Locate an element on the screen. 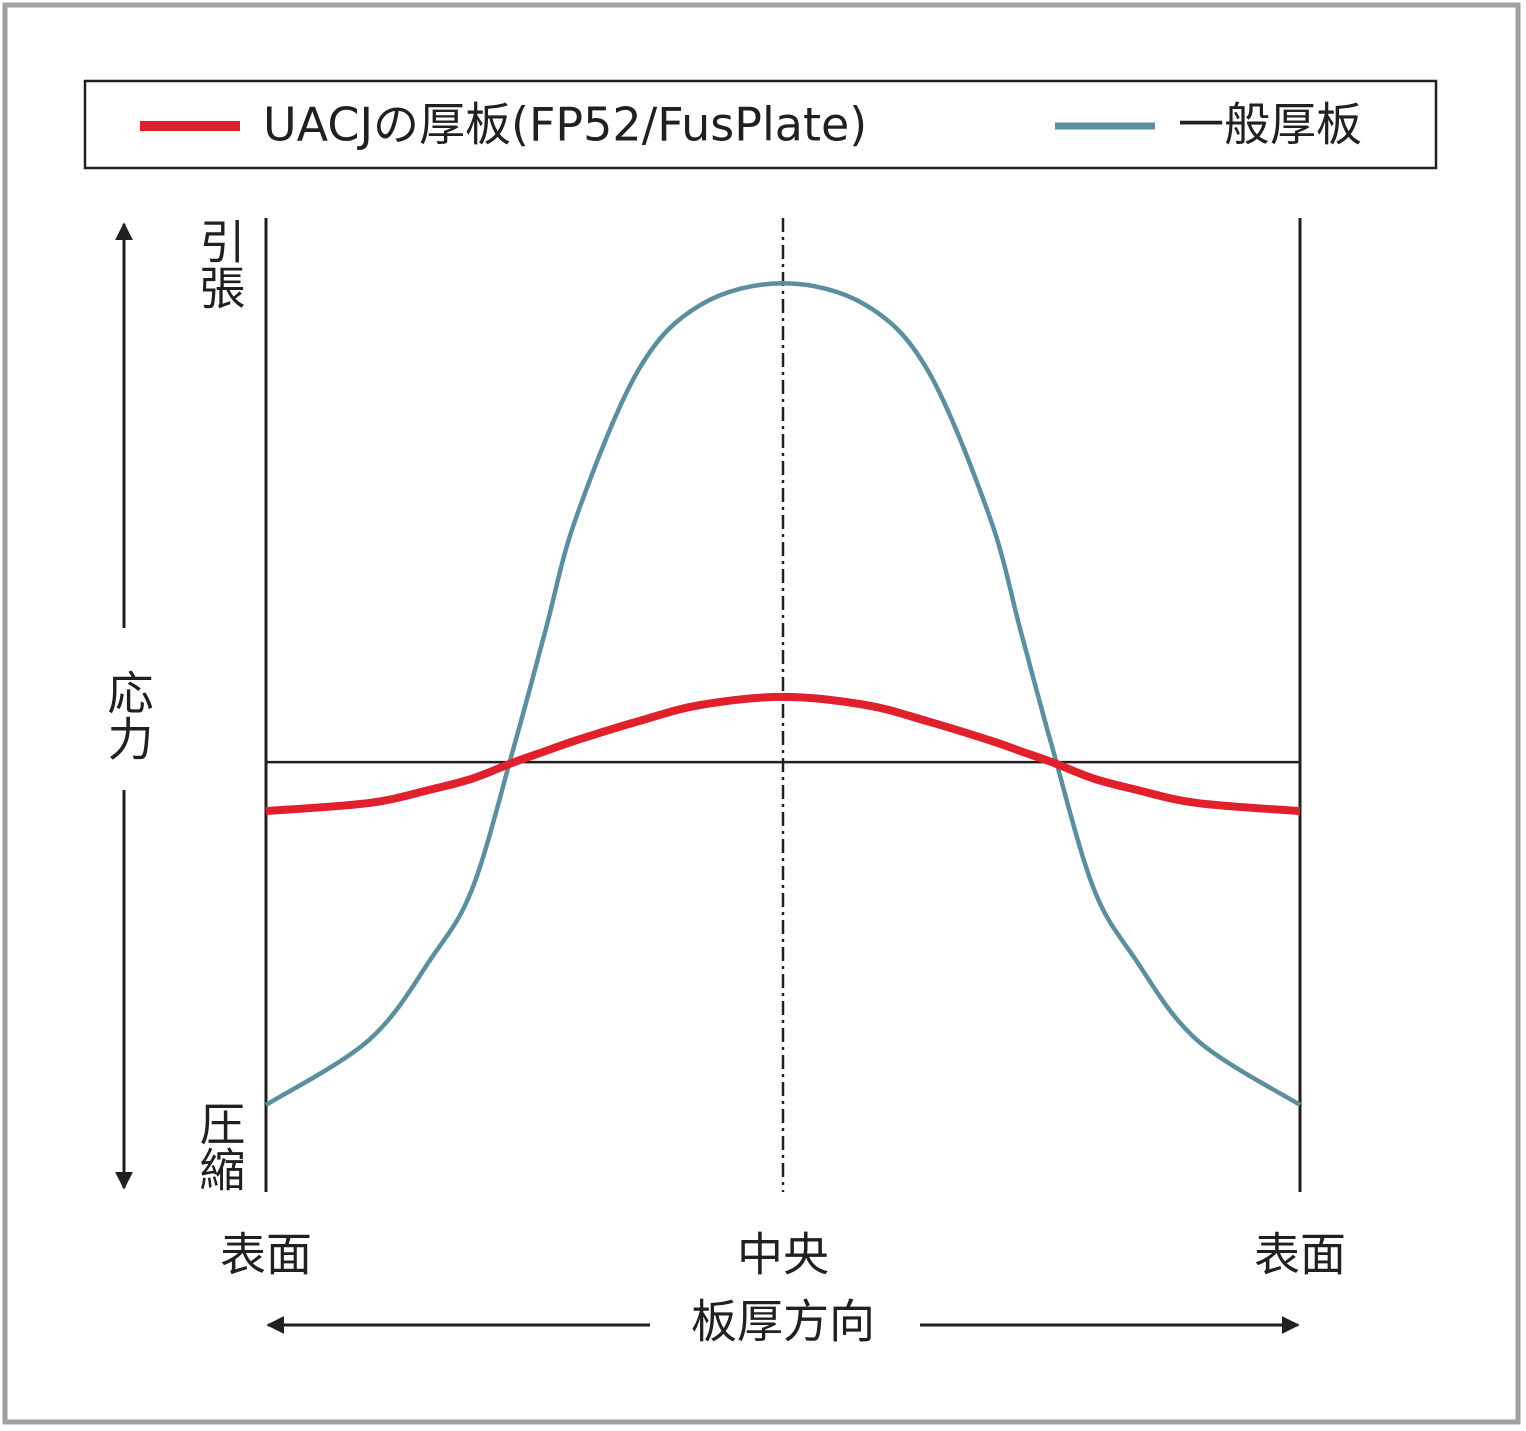 This screenshot has width=1526, height=1431. y-axis-label: 応力 is located at coordinates (128, 715).